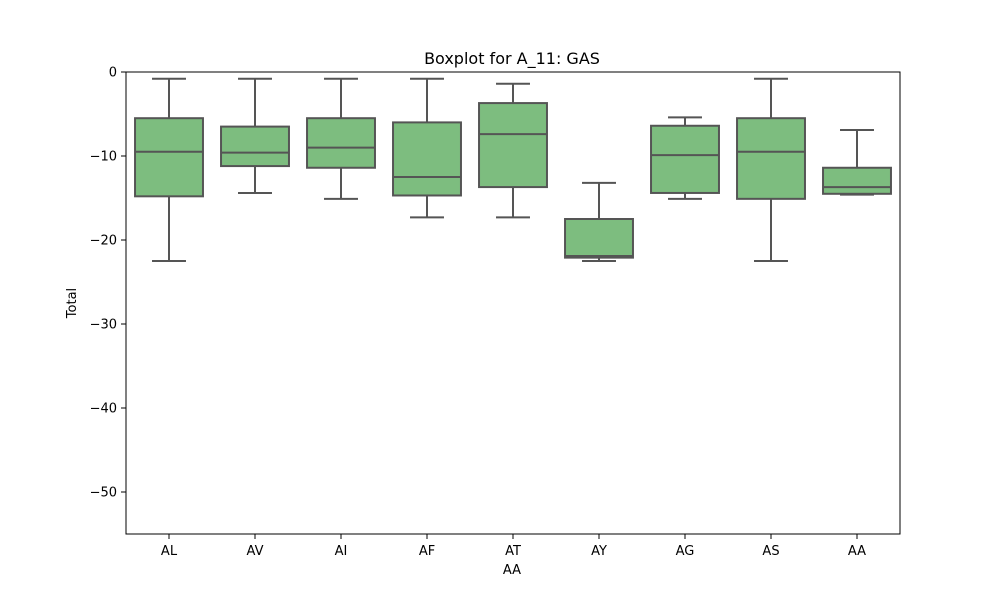  What do you see at coordinates (103, 493) in the screenshot?
I see `y-tick-label: −50` at bounding box center [103, 493].